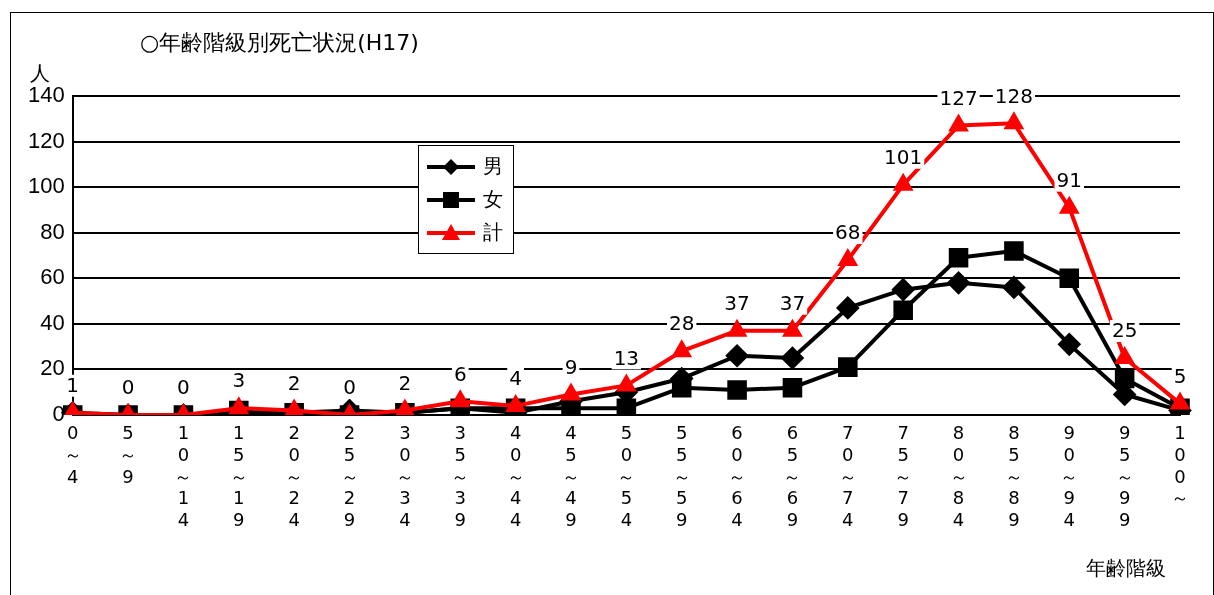 The image size is (1214, 595). I want to click on x-tick-label: 30～34, so click(404, 476).